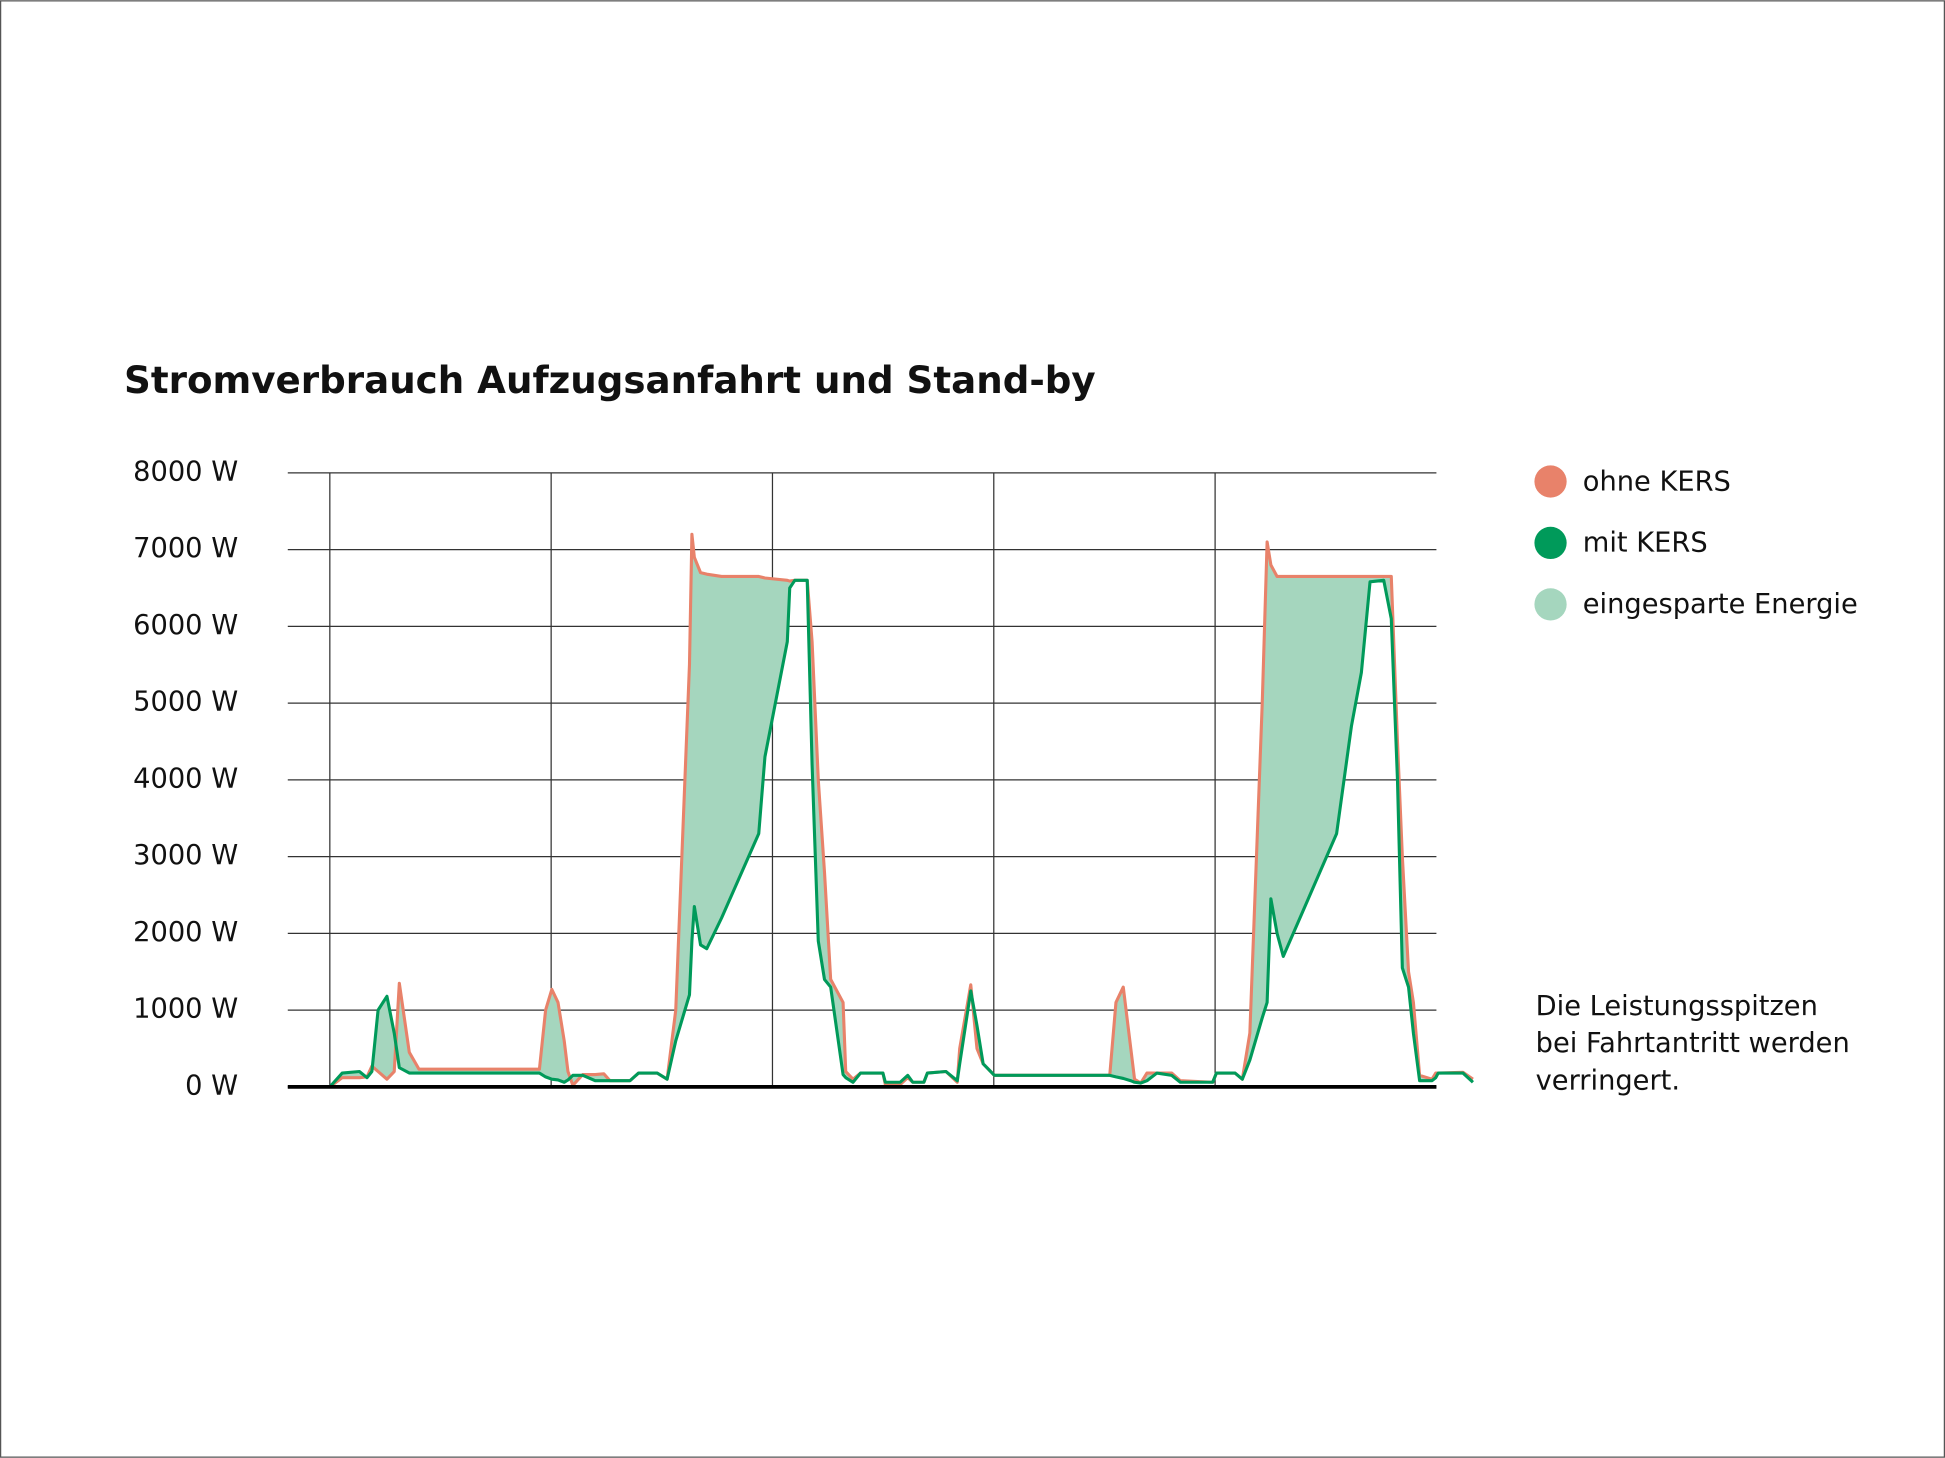 The image size is (1945, 1458). What do you see at coordinates (211, 1085) in the screenshot?
I see `y-tick-label: 0 W` at bounding box center [211, 1085].